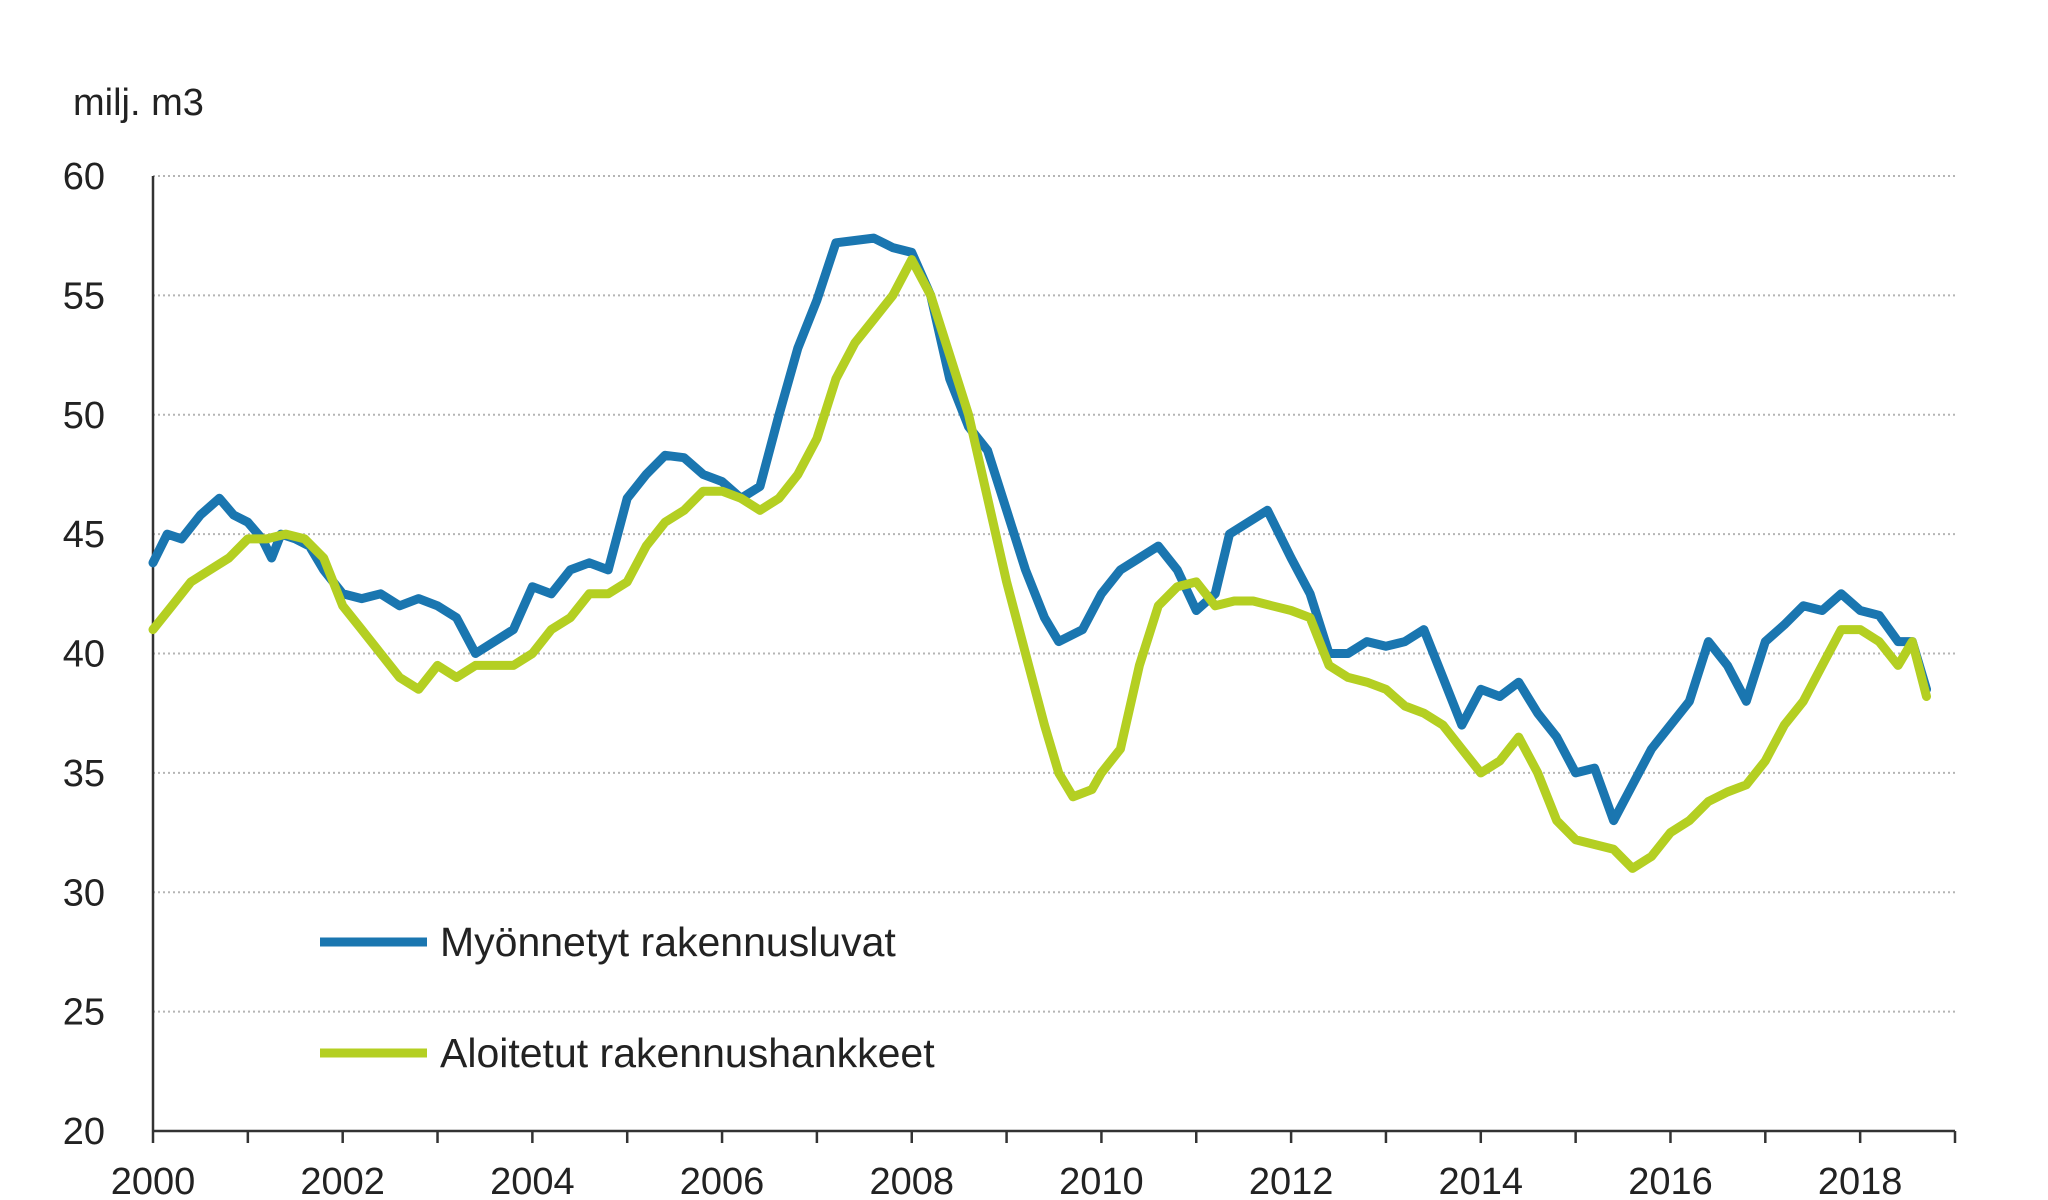 This screenshot has width=2048, height=1200. What do you see at coordinates (84, 296) in the screenshot?
I see `y-tick-label: 55` at bounding box center [84, 296].